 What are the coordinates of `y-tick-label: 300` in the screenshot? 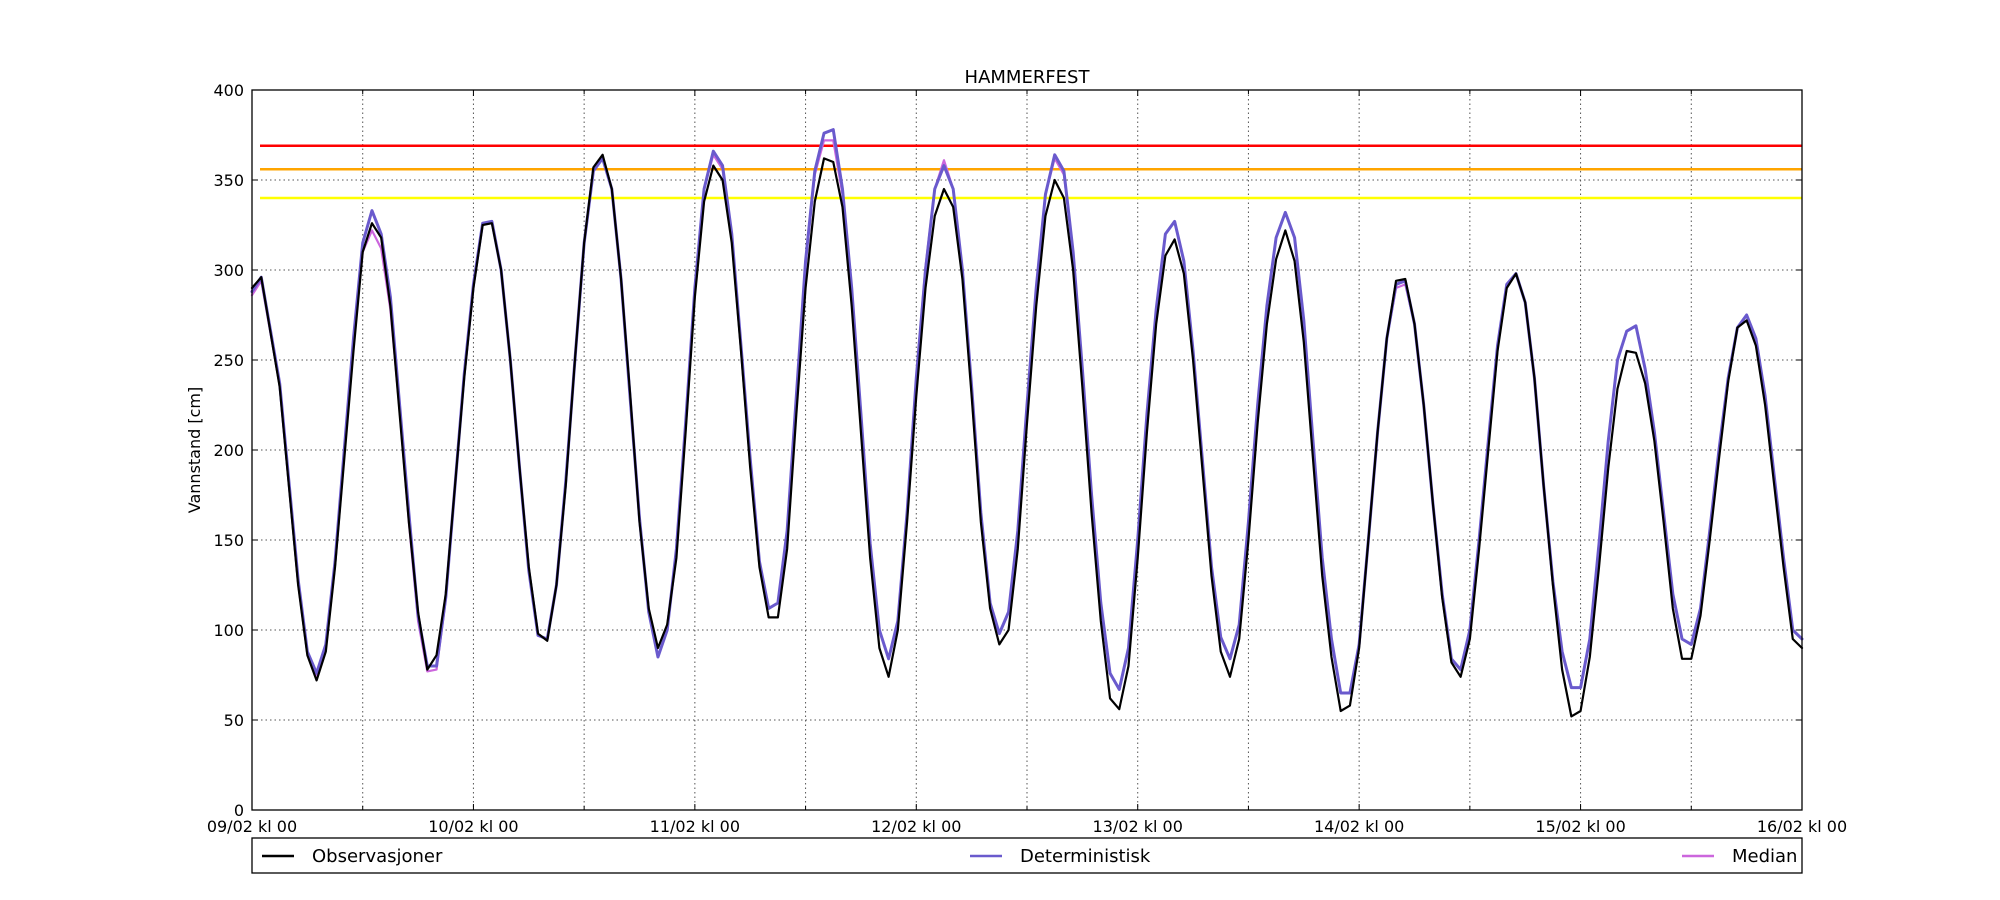 It's located at (228, 270).